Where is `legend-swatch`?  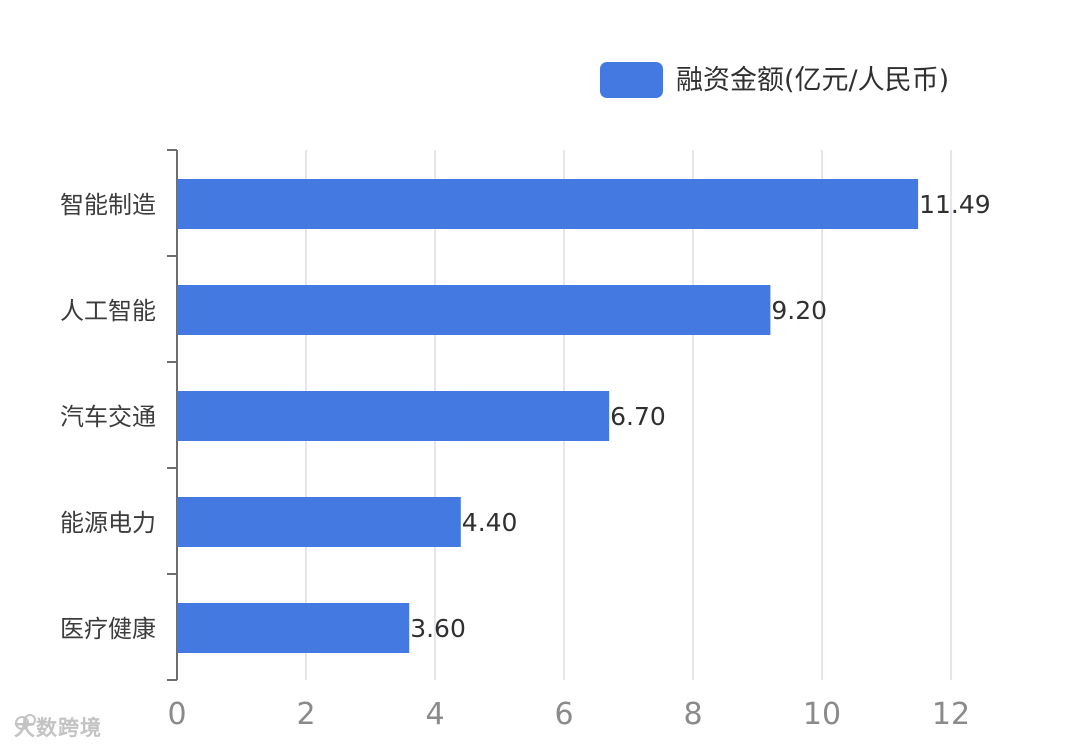
legend-swatch is located at coordinates (631, 80).